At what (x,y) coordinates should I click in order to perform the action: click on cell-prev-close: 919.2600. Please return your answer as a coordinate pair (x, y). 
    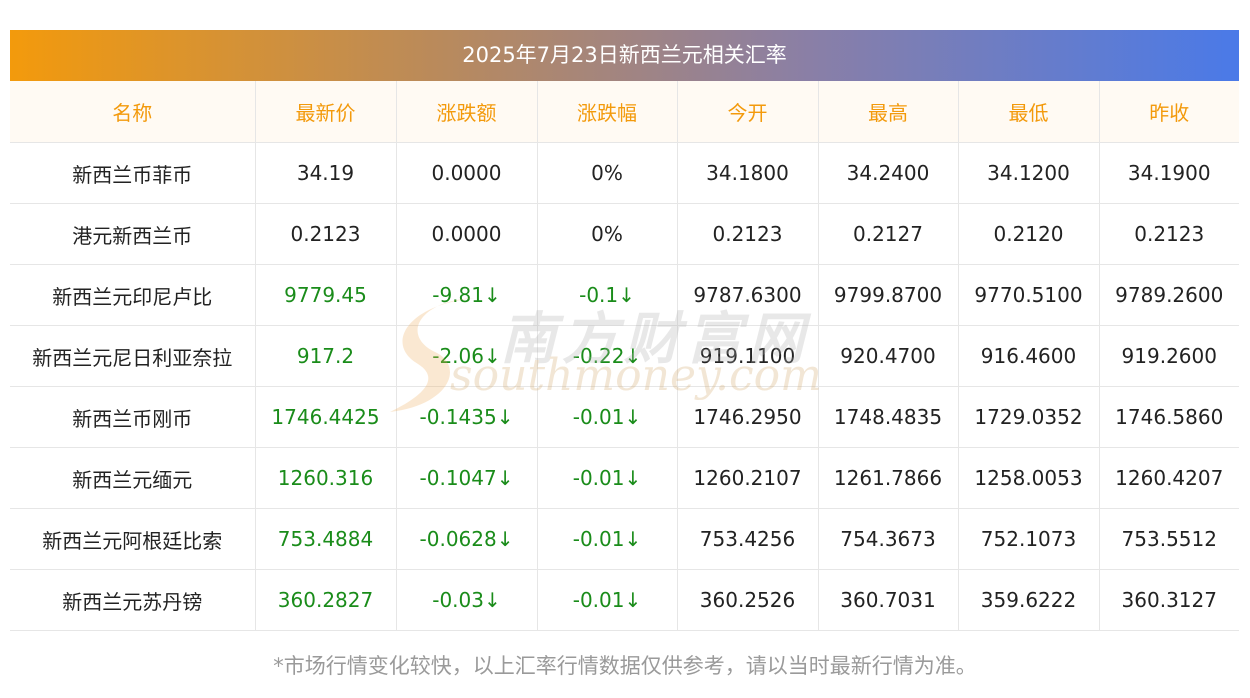
    Looking at the image, I should click on (1169, 356).